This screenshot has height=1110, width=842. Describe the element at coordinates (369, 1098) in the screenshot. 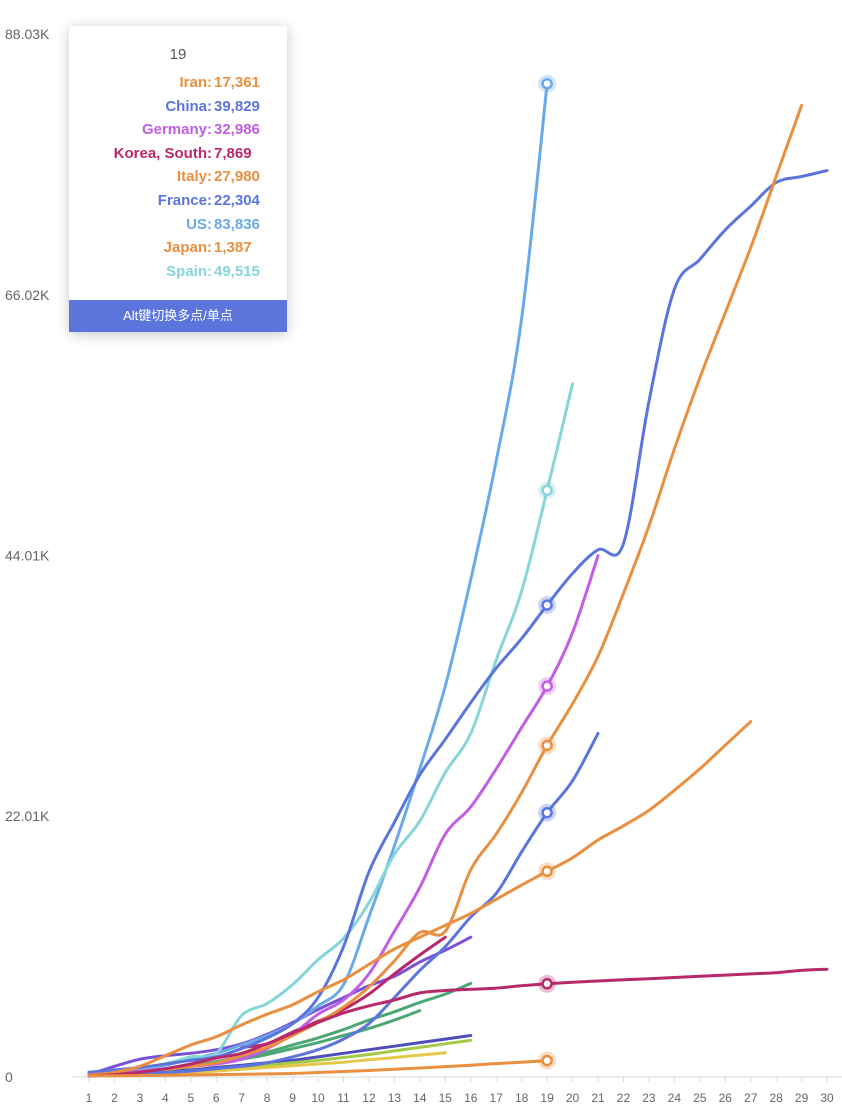

I see `x-tick-label: 12` at that location.